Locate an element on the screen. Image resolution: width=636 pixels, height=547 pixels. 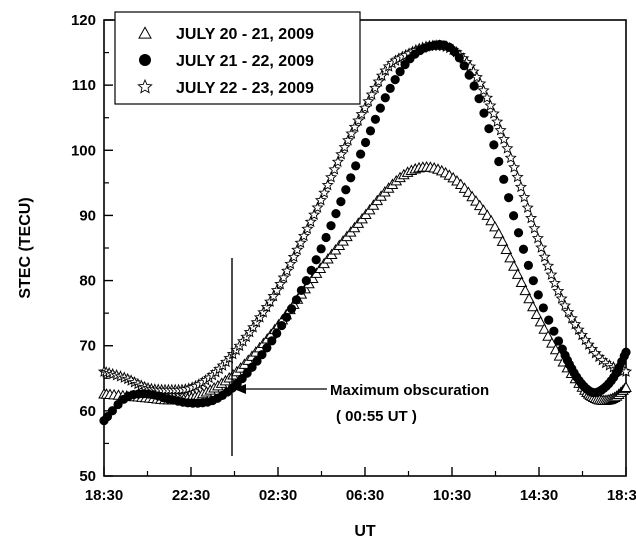
legend-triangle-marker is located at coordinates (145, 32).